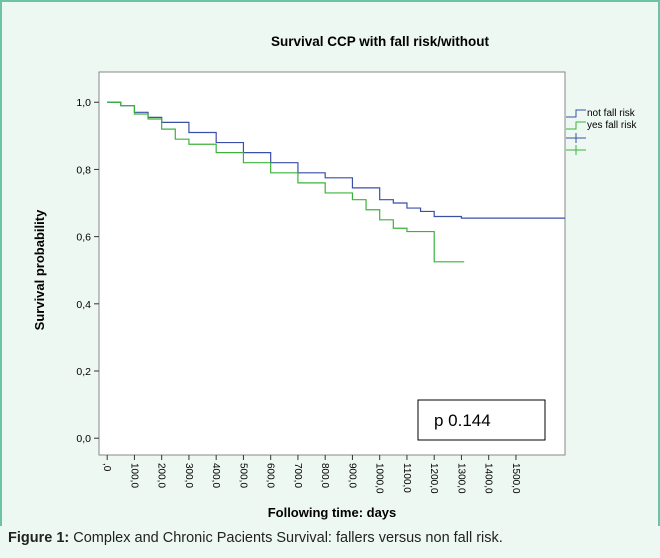 Image resolution: width=660 pixels, height=558 pixels. Describe the element at coordinates (406, 478) in the screenshot. I see `x-tick-label: 1100,0` at that location.